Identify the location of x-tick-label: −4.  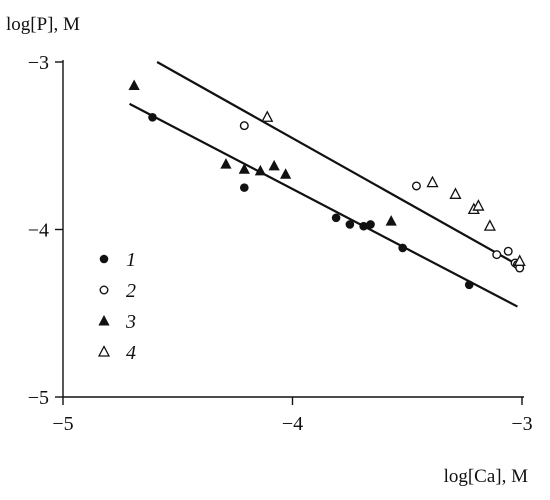
(292, 424).